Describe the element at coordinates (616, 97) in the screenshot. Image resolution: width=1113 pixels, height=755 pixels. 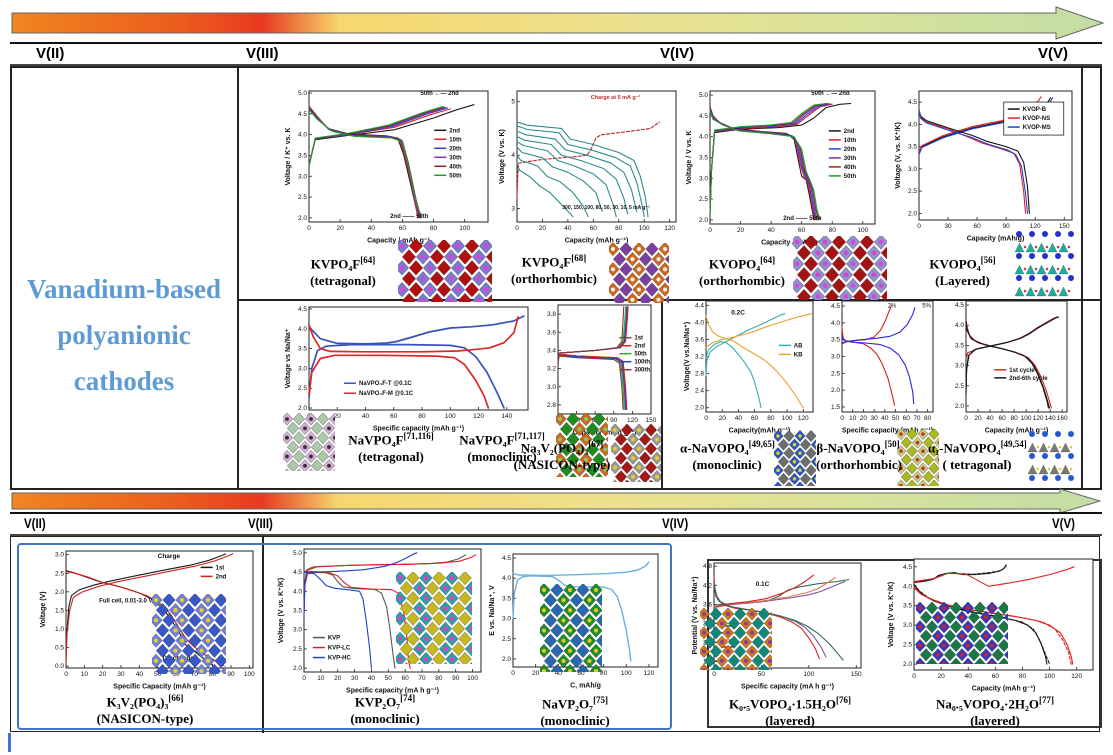
I see `svg-text: Charge at 5 mA g⁻¹` at that location.